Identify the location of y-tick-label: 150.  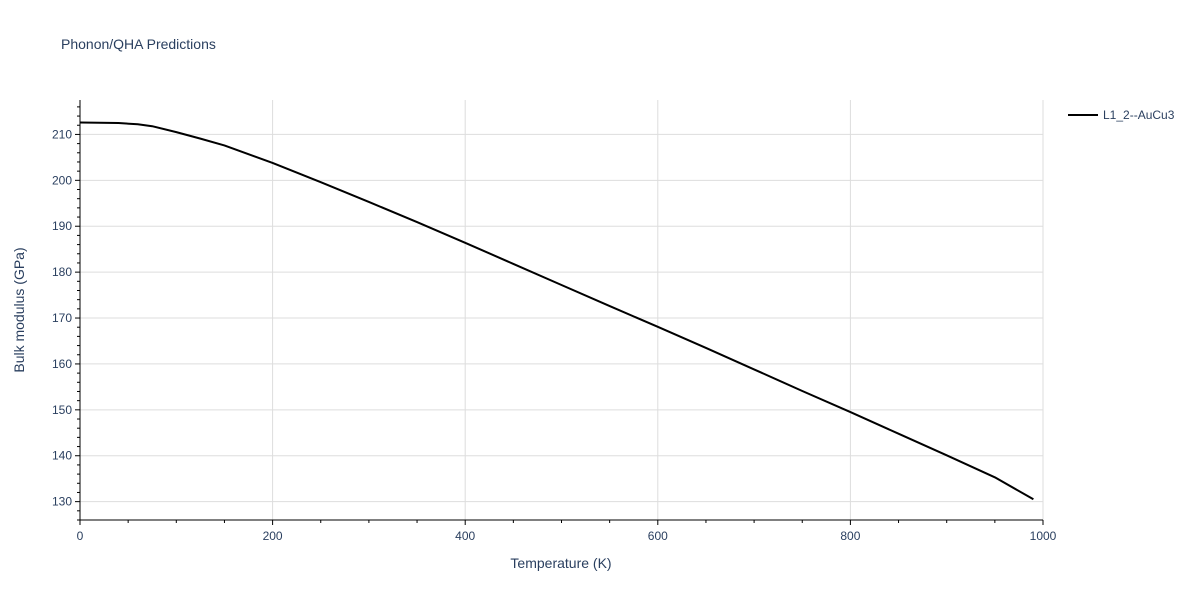
(62, 410).